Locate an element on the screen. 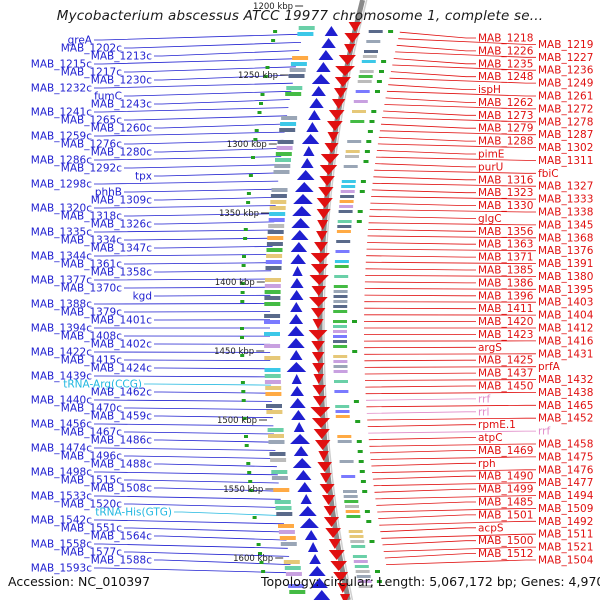 The image size is (600, 600). gene-label: MAB_1361c is located at coordinates (91, 265).